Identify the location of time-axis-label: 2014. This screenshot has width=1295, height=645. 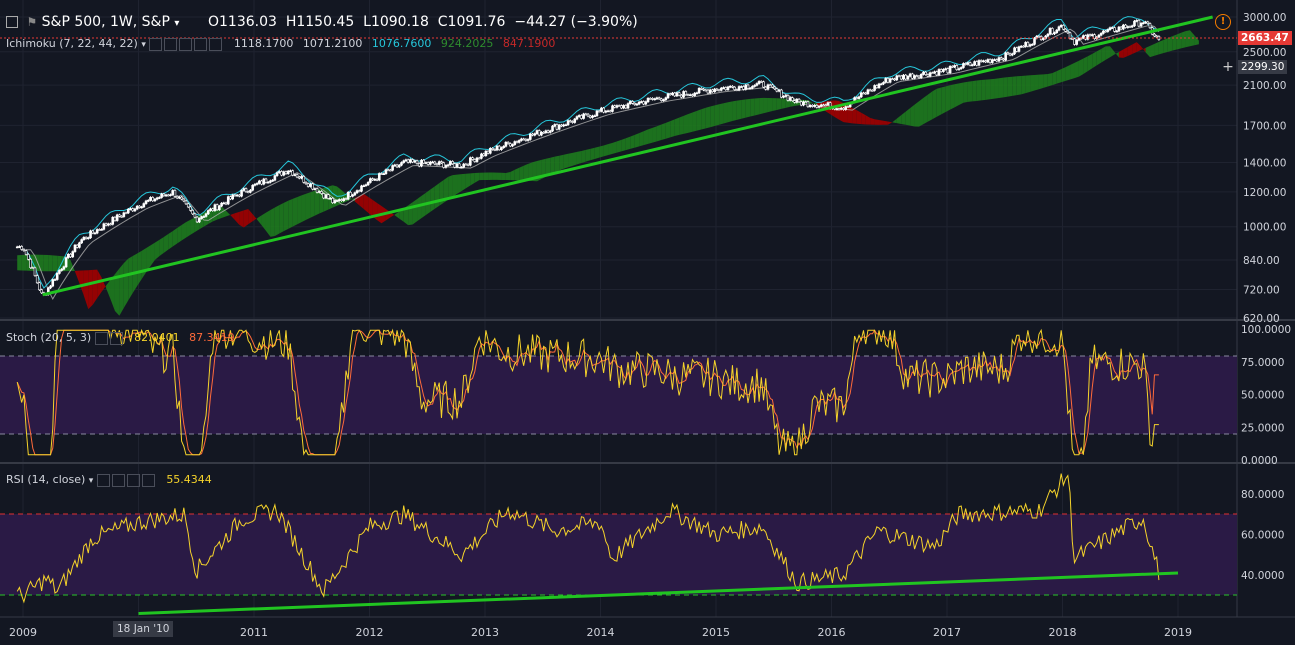
(601, 632).